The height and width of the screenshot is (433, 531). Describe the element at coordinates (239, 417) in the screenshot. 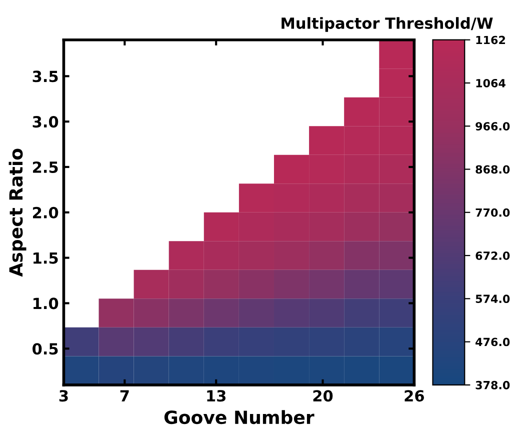

I see `x-axis-title: Goove Number` at that location.